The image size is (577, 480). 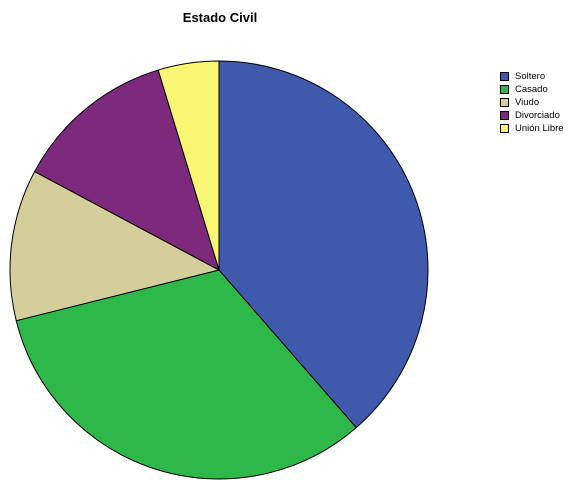 What do you see at coordinates (220, 17) in the screenshot?
I see `chart-title: Estado Civil` at bounding box center [220, 17].